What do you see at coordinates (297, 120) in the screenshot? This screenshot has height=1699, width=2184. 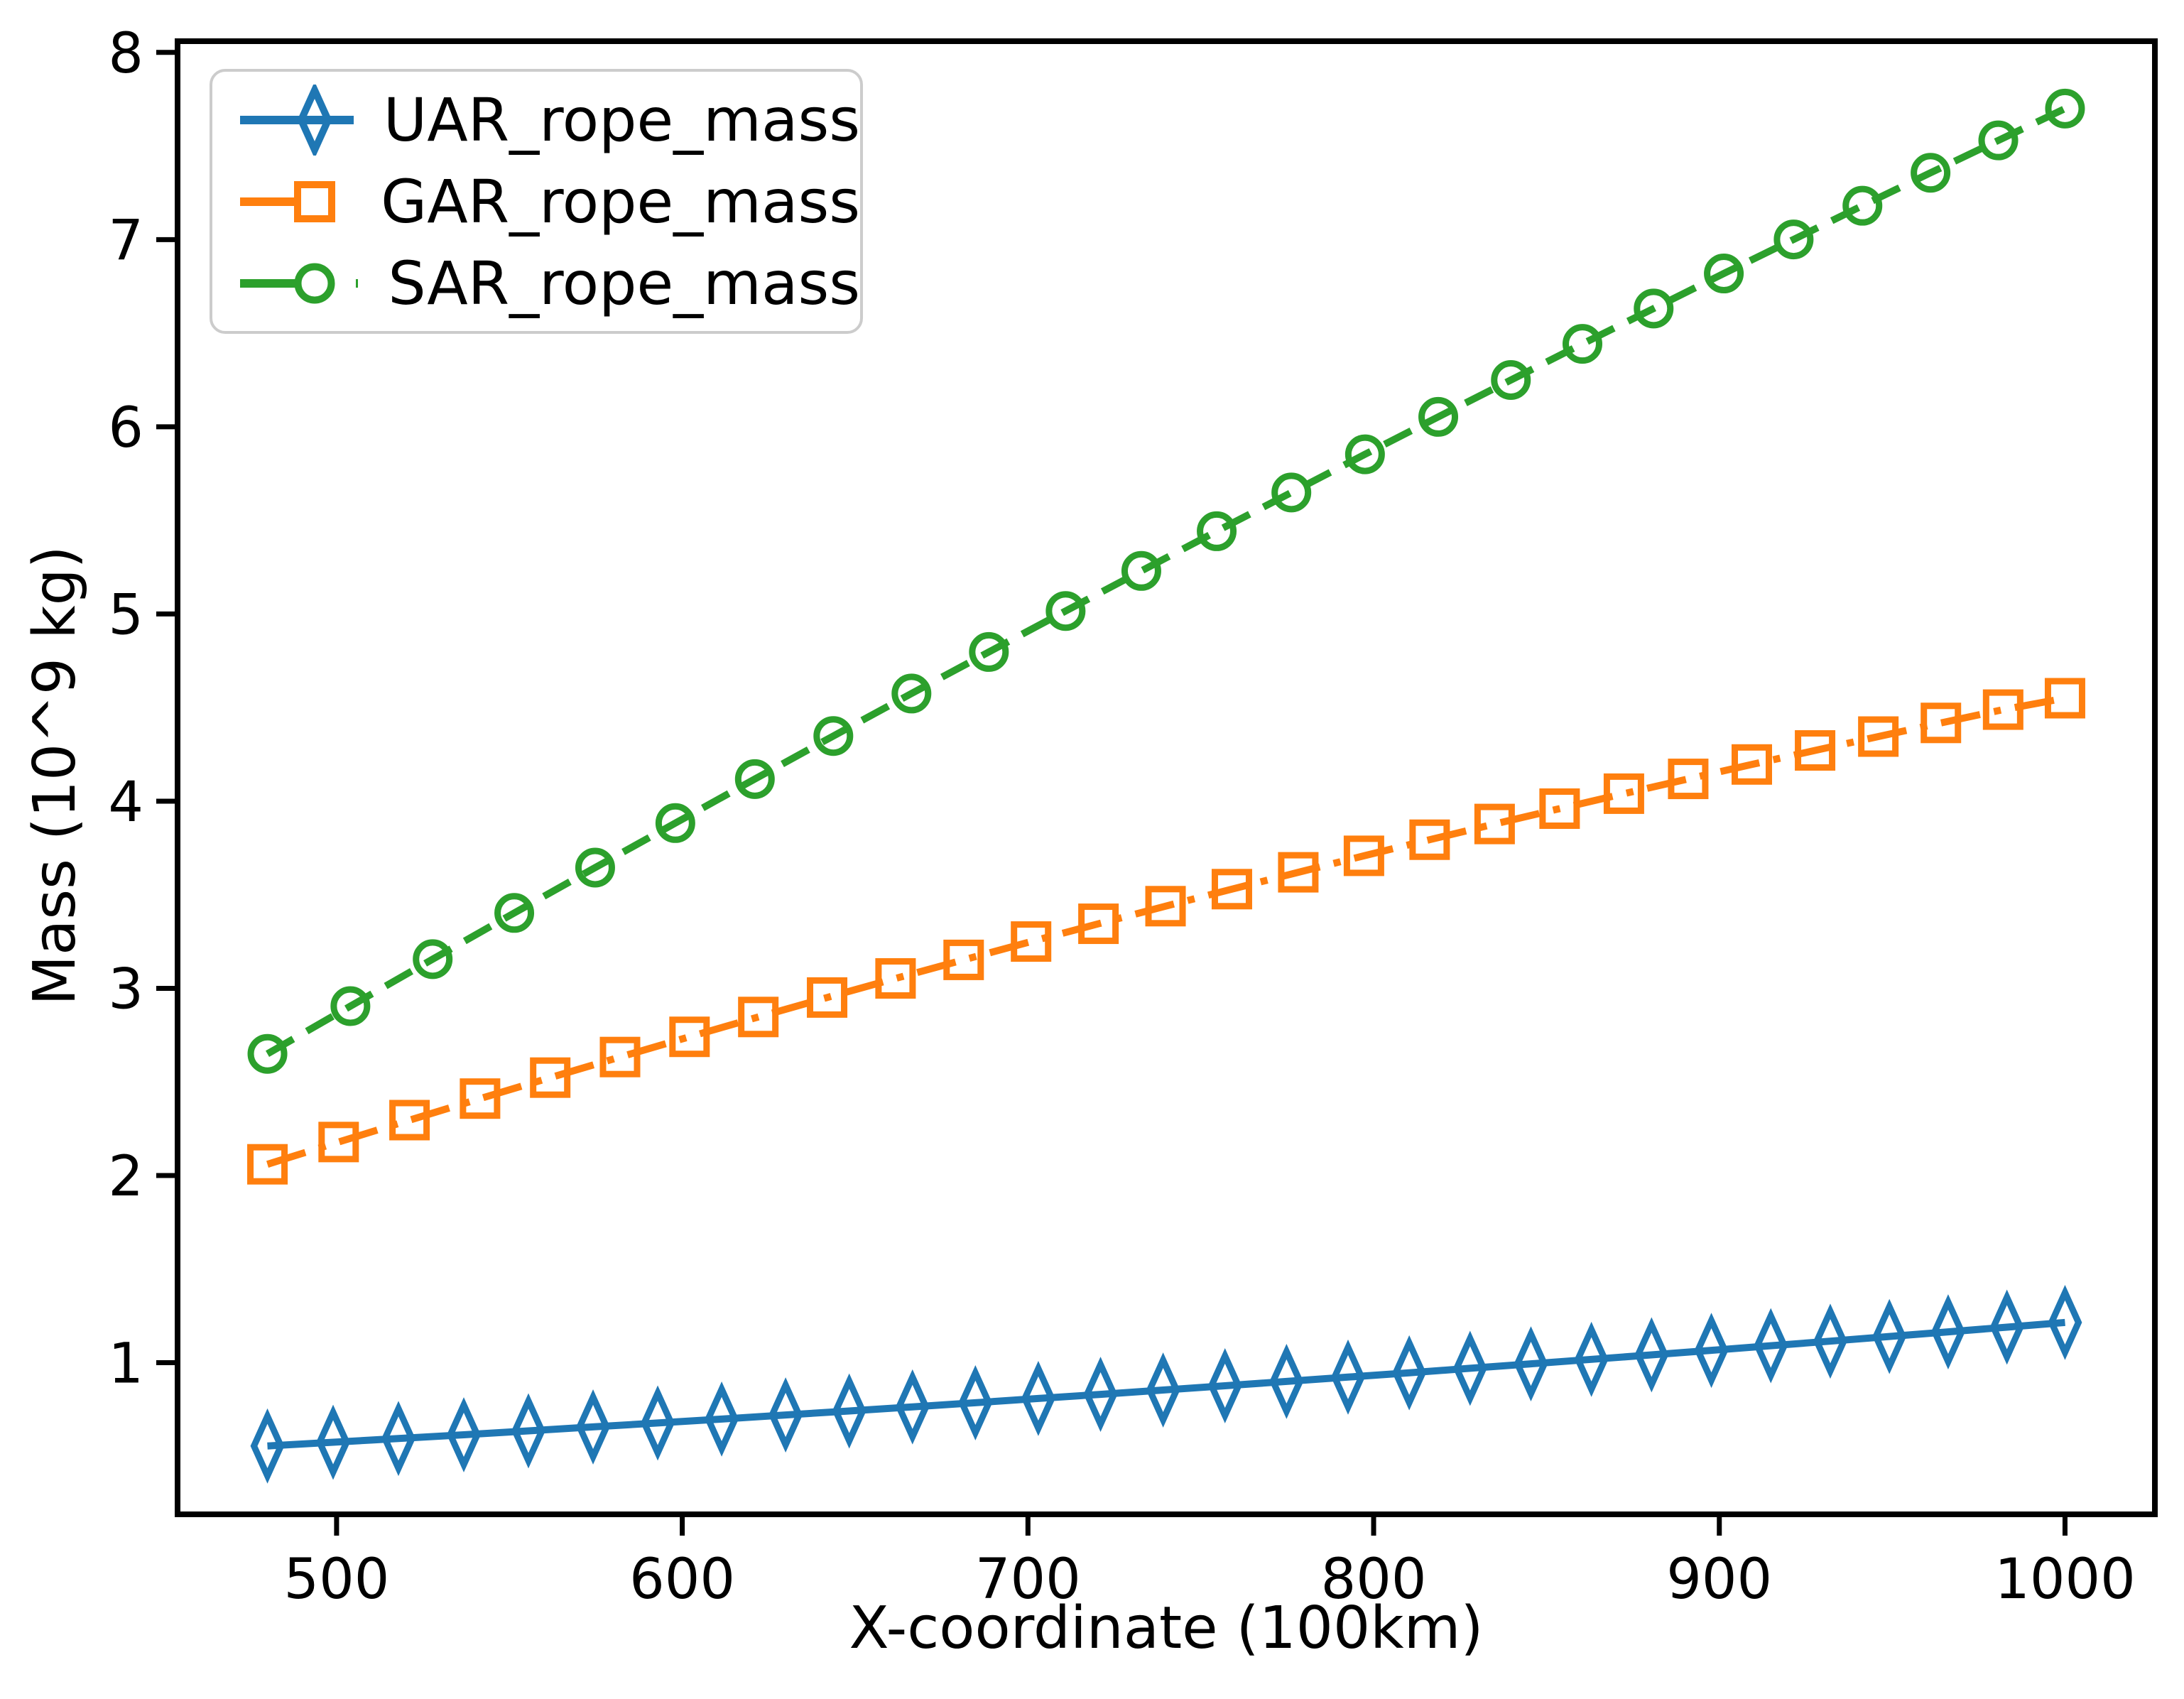 I see `legend-uar-line-marker-icon` at bounding box center [297, 120].